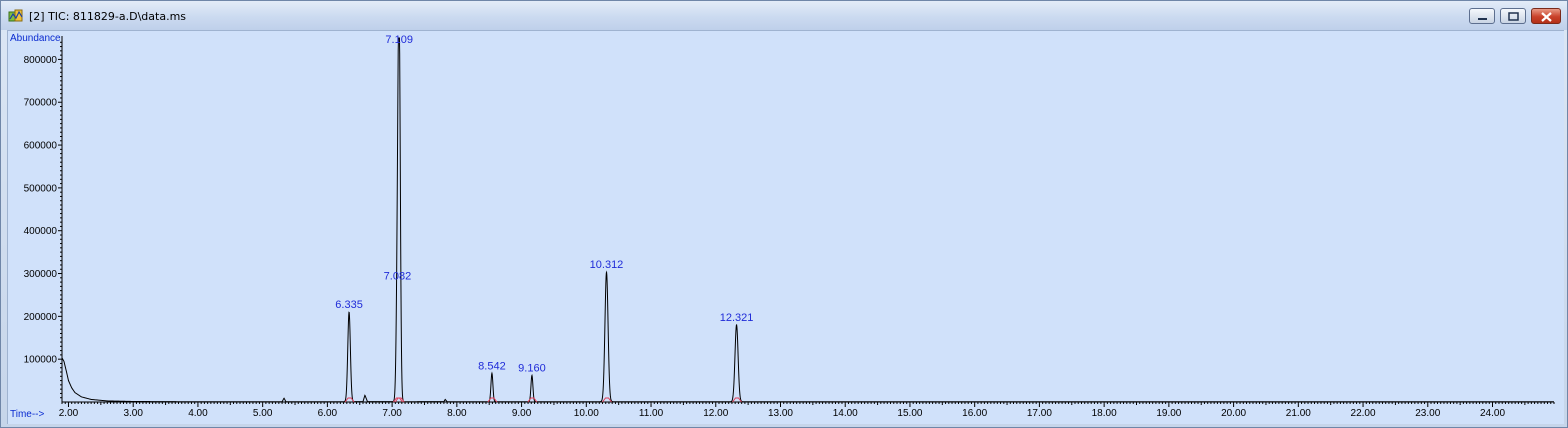  I want to click on x-tick-label: 5.00, so click(263, 413).